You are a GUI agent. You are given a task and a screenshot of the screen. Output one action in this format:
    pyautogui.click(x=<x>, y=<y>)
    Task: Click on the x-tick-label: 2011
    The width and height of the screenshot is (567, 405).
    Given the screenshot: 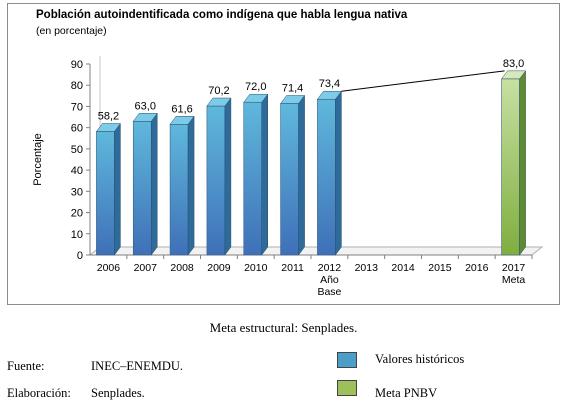 What is the action you would take?
    pyautogui.click(x=292, y=268)
    